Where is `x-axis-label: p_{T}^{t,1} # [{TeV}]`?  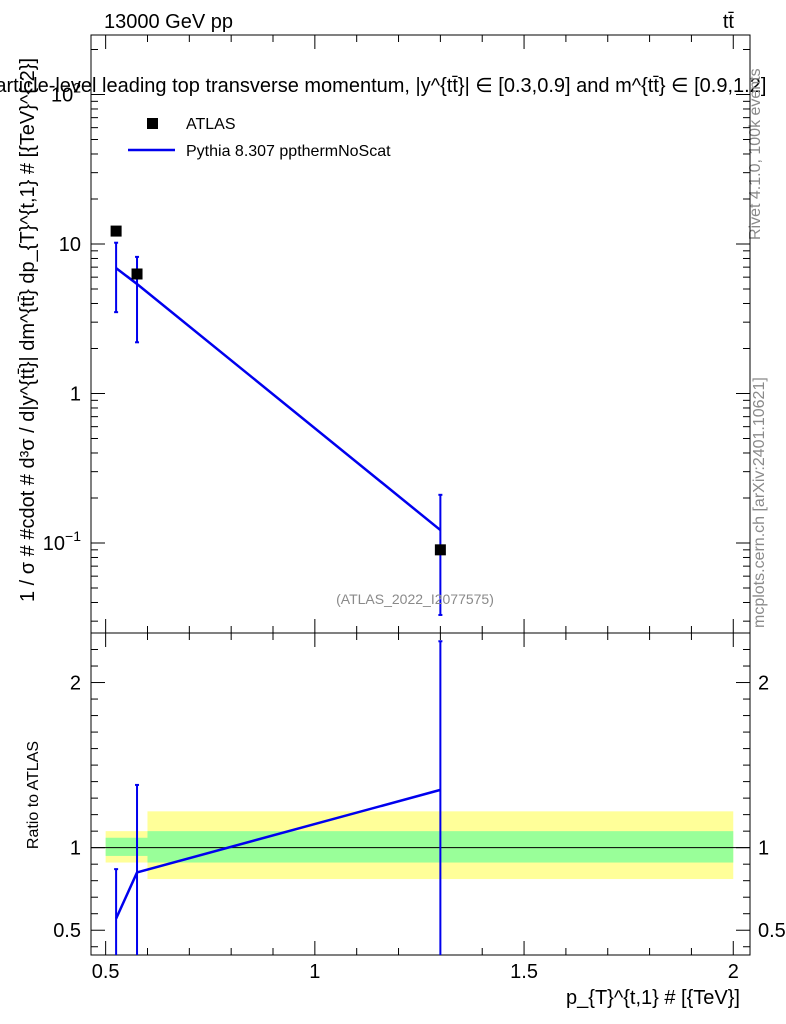
x-axis-label: p_{T}^{t,1} # [{TeV}] is located at coordinates (653, 998).